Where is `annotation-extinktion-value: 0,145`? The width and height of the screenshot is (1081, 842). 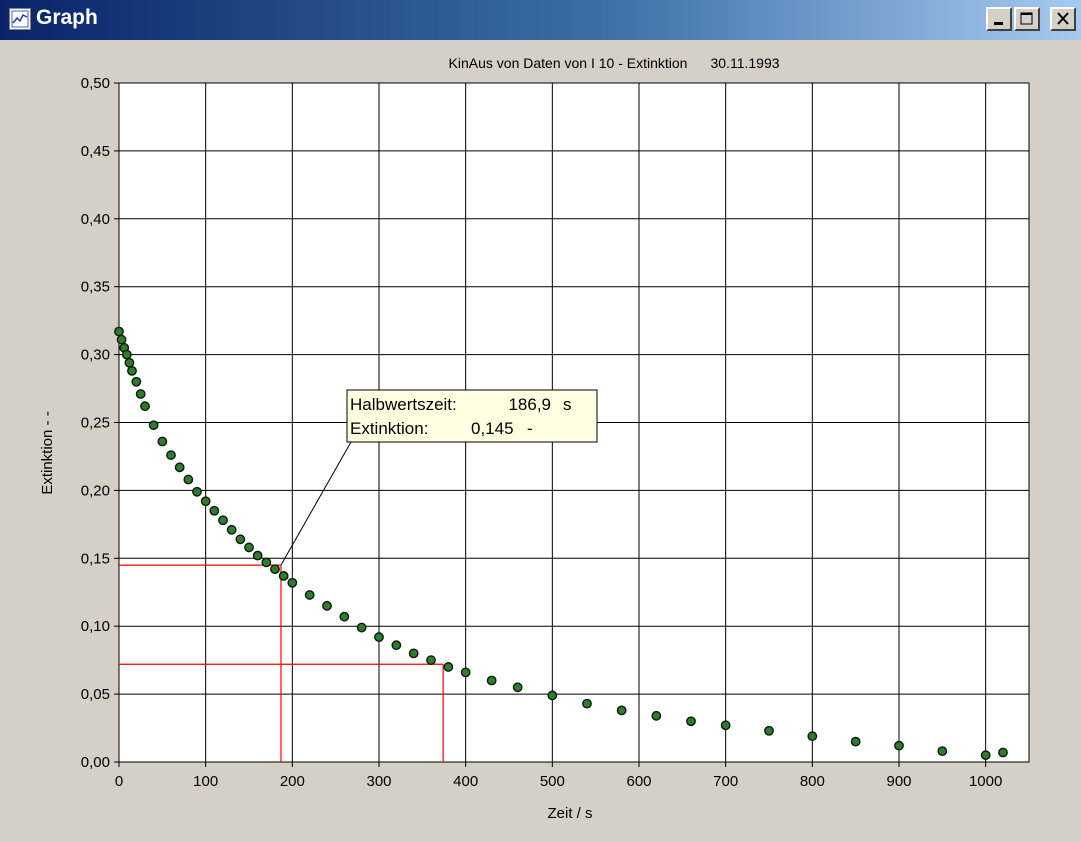
annotation-extinktion-value: 0,145 is located at coordinates (492, 428).